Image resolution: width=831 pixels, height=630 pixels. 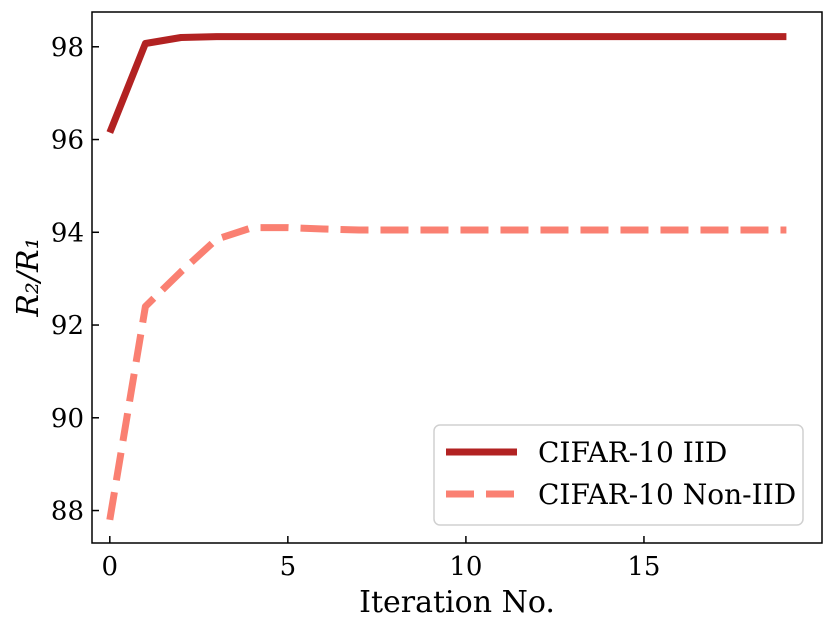 I want to click on y-tick-label: 94, so click(x=67, y=233).